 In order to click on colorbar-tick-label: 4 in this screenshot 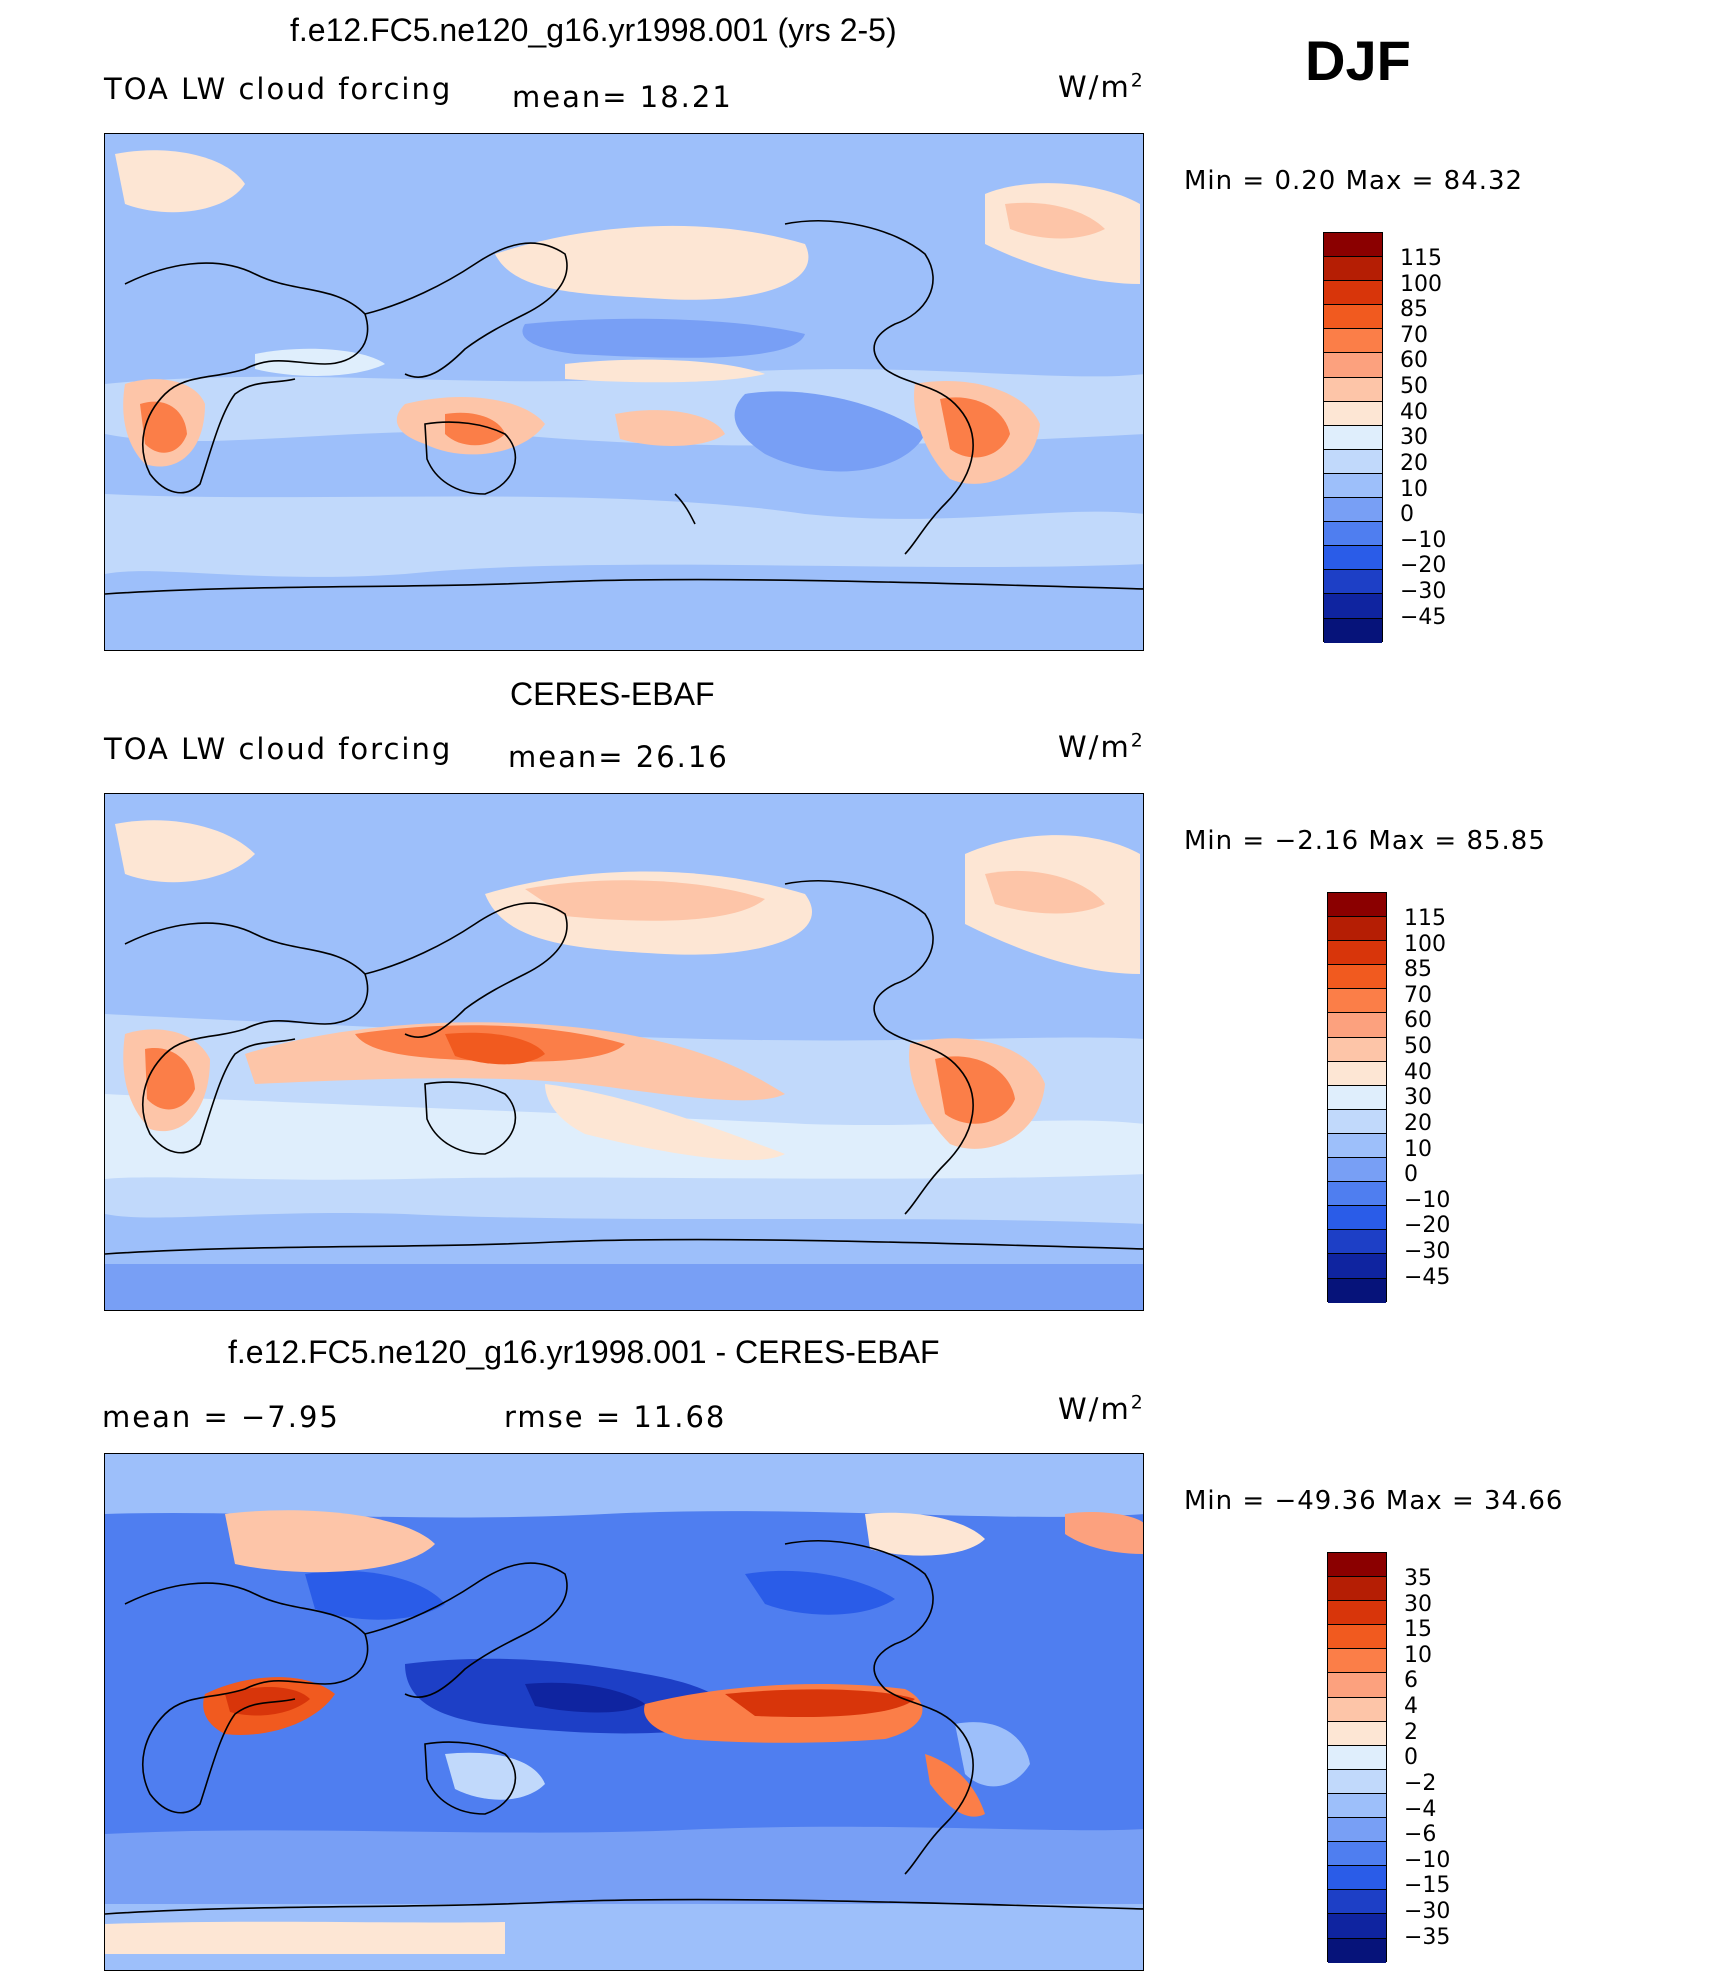, I will do `click(1411, 1706)`.